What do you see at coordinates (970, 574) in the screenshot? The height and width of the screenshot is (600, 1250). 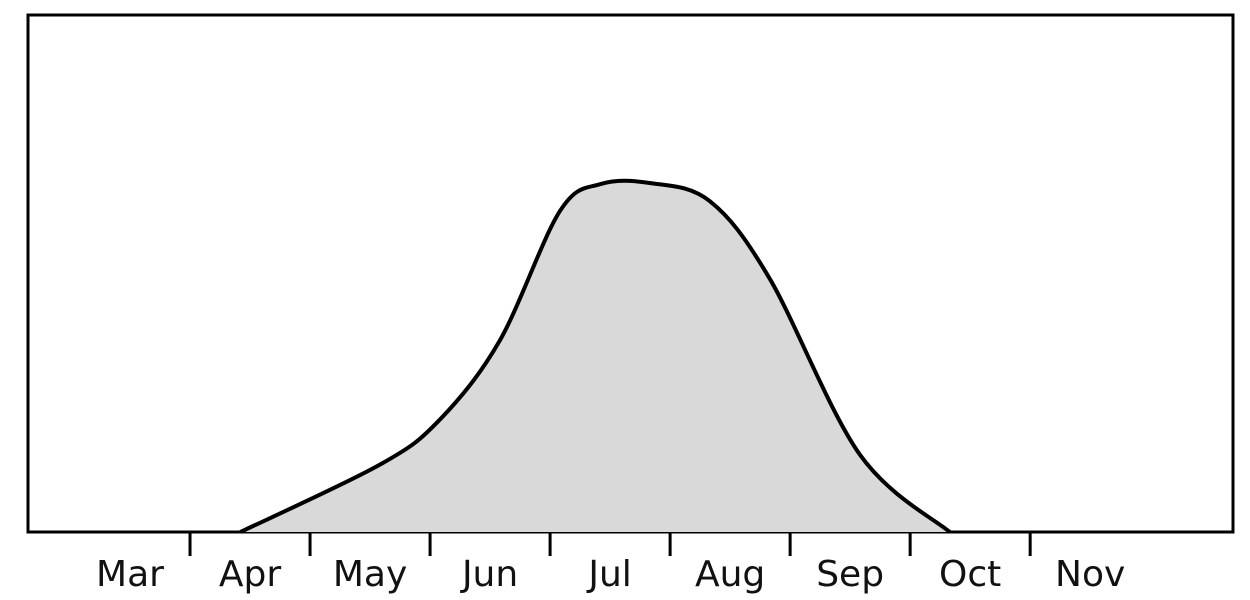 I see `x-tick-label: Oct` at bounding box center [970, 574].